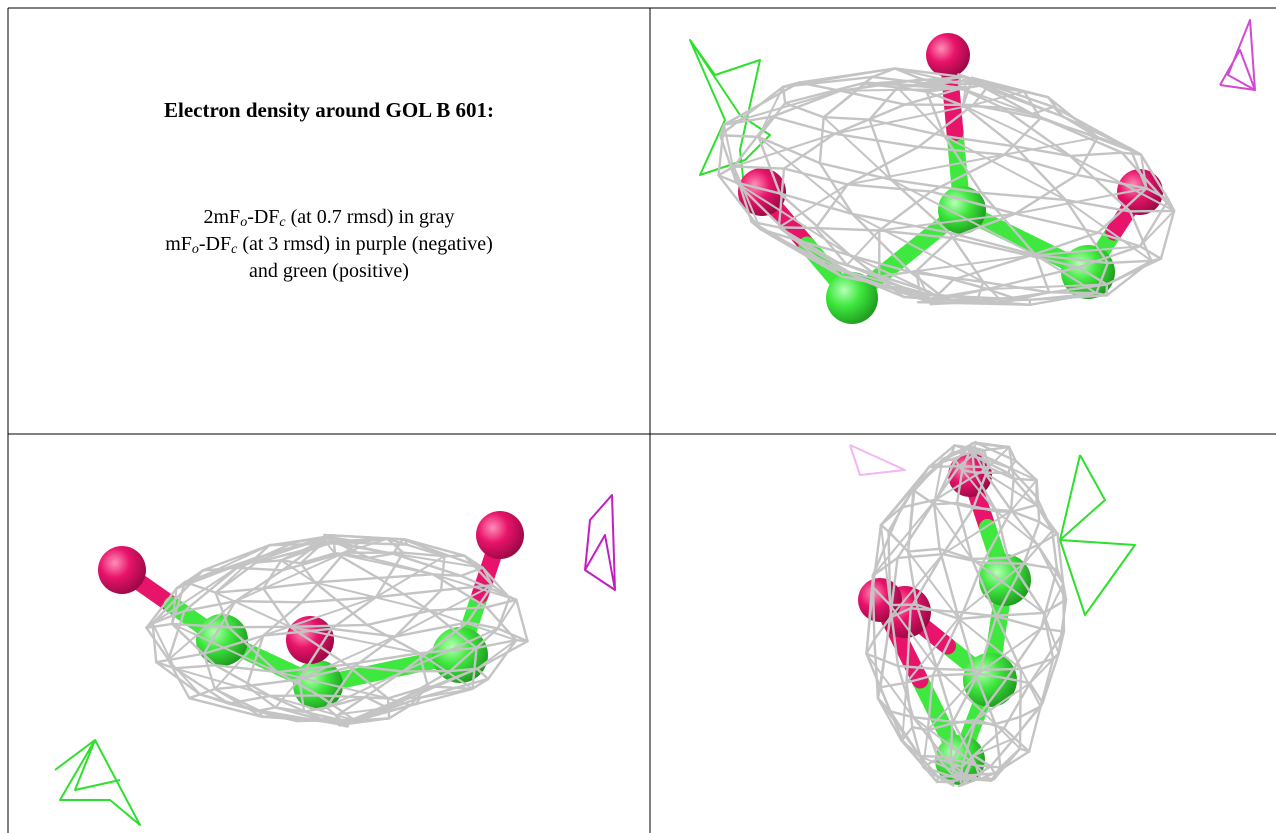 This screenshot has width=1276, height=833. Describe the element at coordinates (263, 217) in the screenshot. I see `text: -DF` at that location.